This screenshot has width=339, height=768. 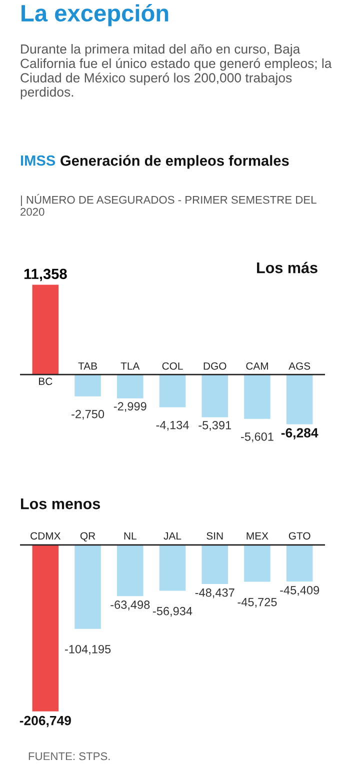 I want to click on x-tick-label: JAL, so click(x=173, y=536).